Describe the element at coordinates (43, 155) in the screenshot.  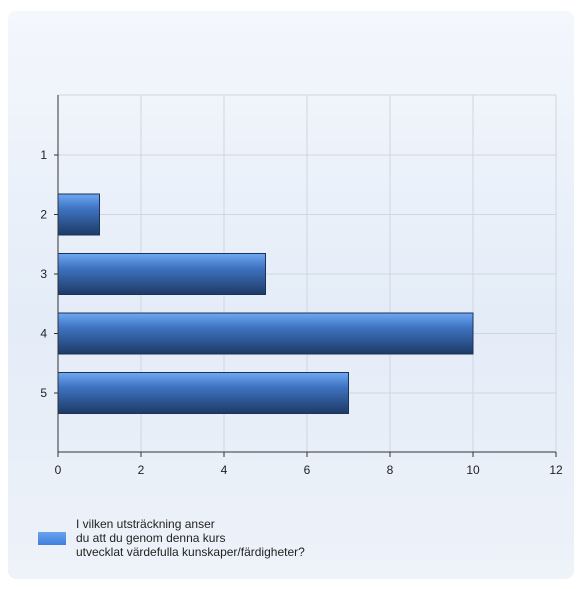
I see `y-tick-label: 1` at that location.